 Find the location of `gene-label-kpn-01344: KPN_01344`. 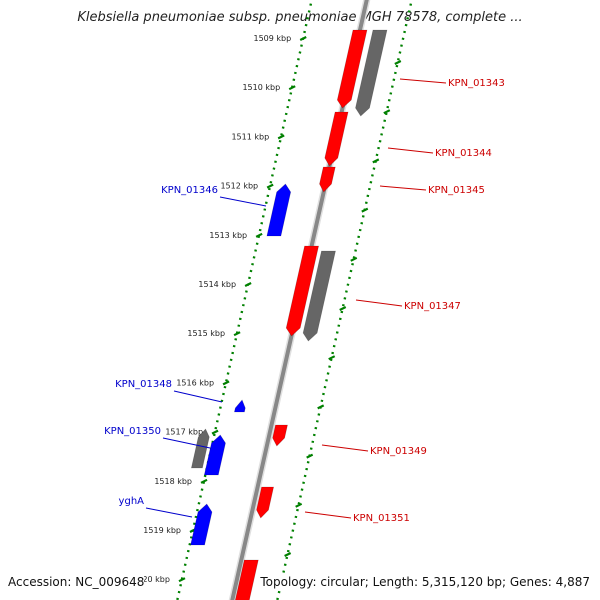

gene-label-kpn-01344: KPN_01344 is located at coordinates (463, 153).